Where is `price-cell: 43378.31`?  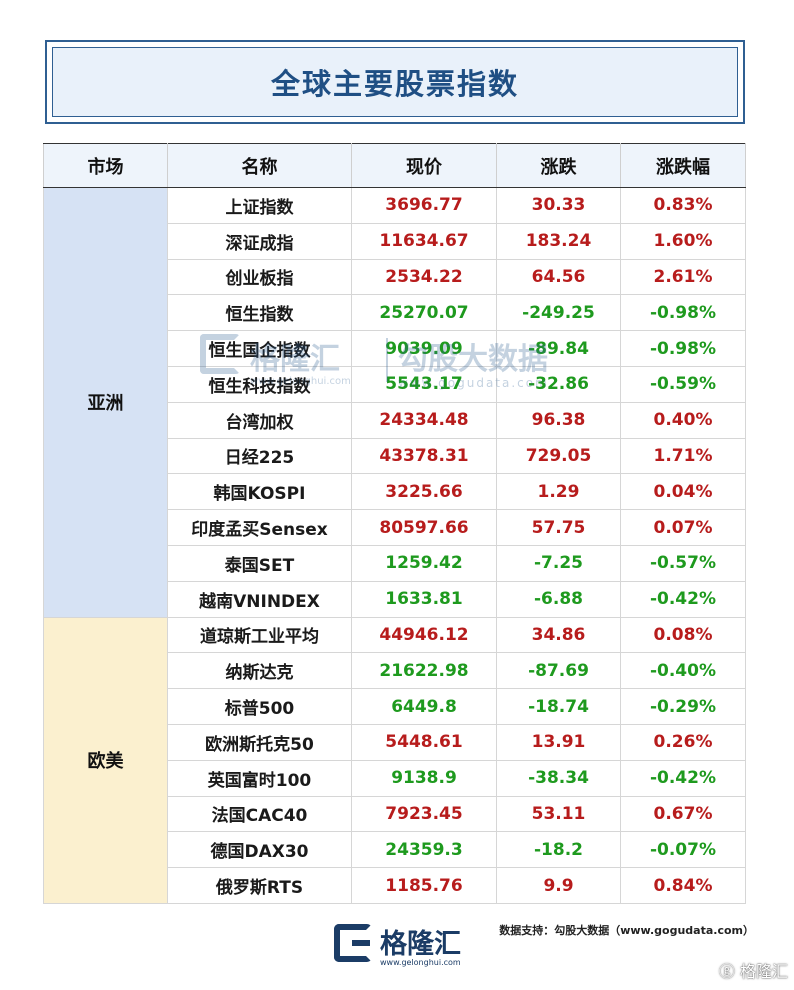
price-cell: 43378.31 is located at coordinates (424, 456).